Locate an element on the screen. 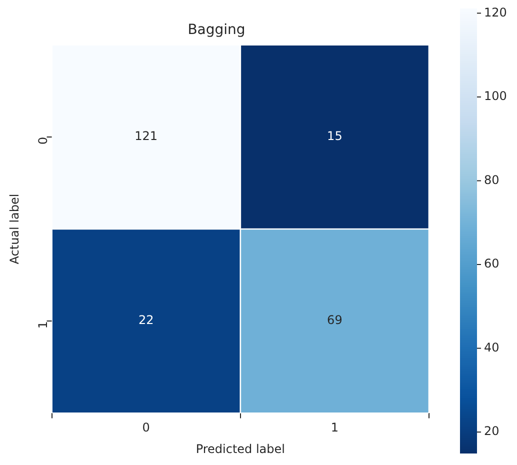 This screenshot has height=465, width=517. data-label: 121 is located at coordinates (146, 136).